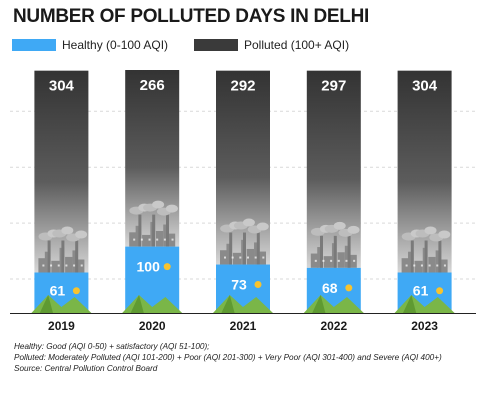 The image size is (480, 417). Describe the element at coordinates (34, 45) in the screenshot. I see `legend-swatch-healthy` at that location.